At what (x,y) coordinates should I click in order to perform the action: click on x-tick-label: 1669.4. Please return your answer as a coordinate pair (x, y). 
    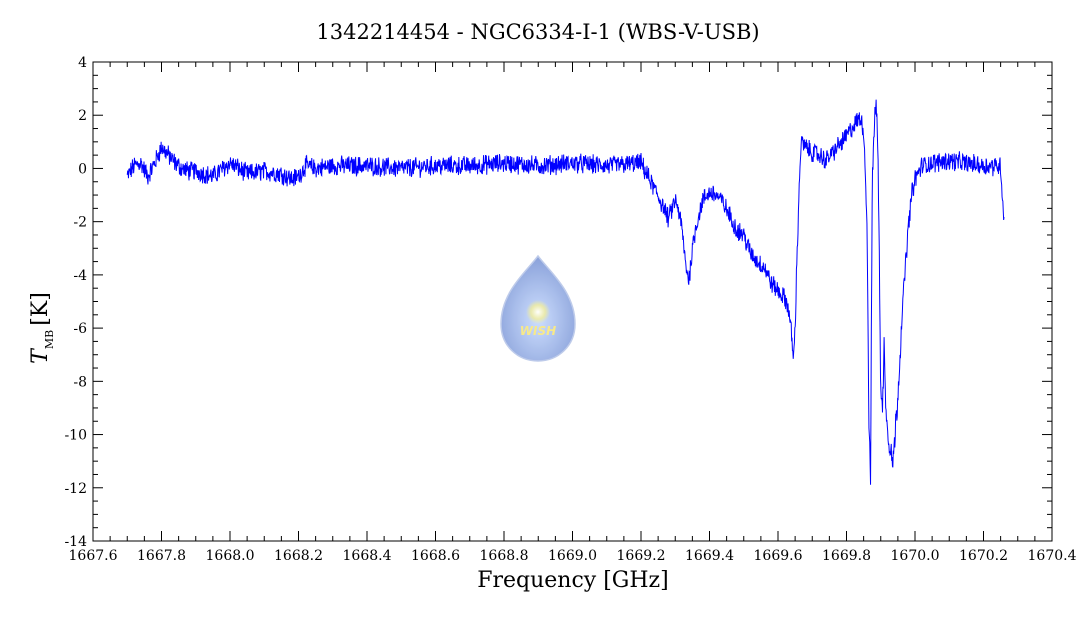
    Looking at the image, I should click on (709, 556).